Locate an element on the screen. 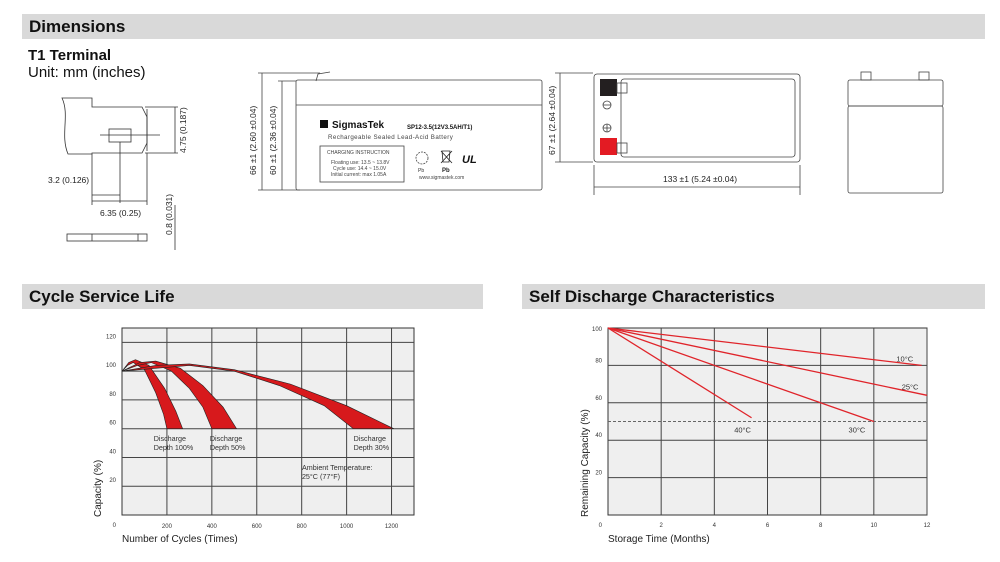 The image size is (1000, 562). discharge-line-25c is located at coordinates (767, 361).